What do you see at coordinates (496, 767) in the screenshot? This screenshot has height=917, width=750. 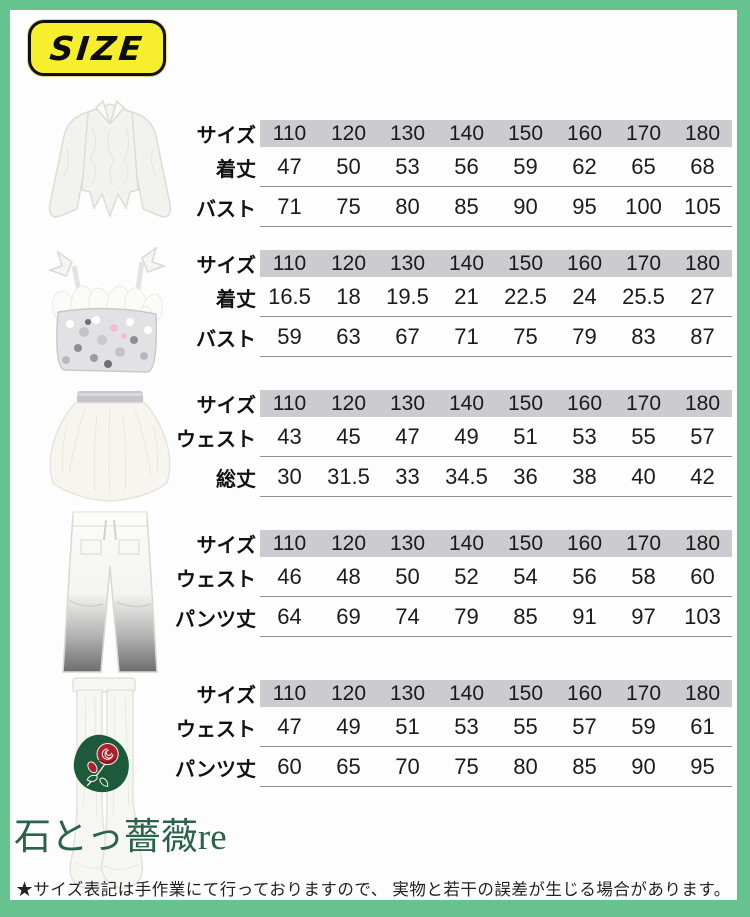 I see `row-cells: 60 65 70 75 80 85 90 95` at bounding box center [496, 767].